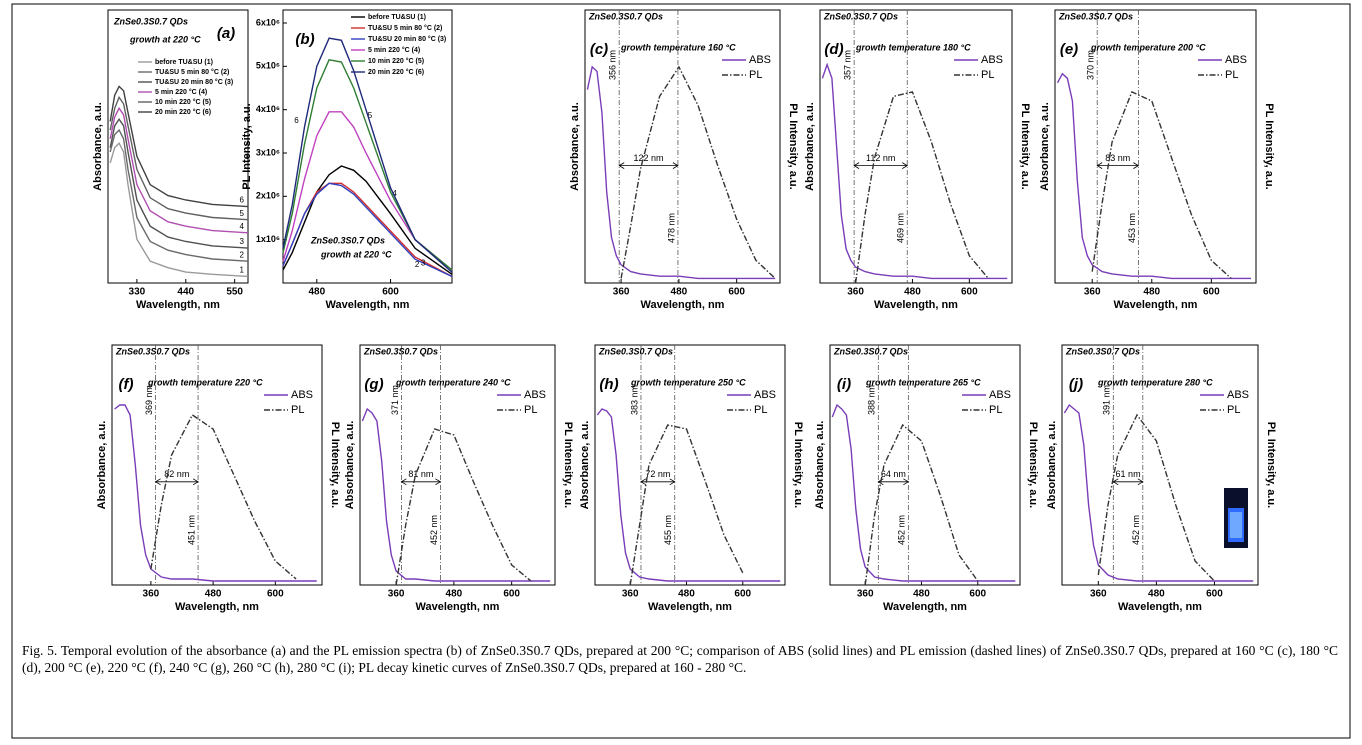 This screenshot has height=745, width=1362. I want to click on y-tick-label: 5x10⁶, so click(268, 66).